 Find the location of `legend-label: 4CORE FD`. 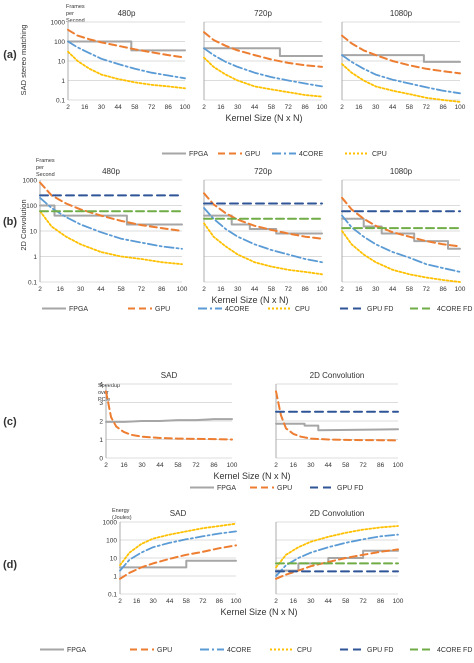

legend-label: 4CORE FD is located at coordinates (454, 309).